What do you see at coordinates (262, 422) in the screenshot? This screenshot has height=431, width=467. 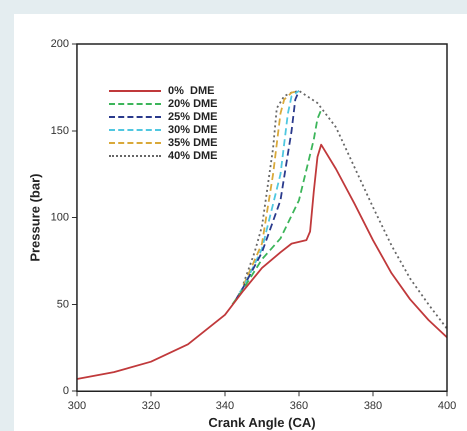 I see `x-axis-title: Crank Angle (CA)` at bounding box center [262, 422].